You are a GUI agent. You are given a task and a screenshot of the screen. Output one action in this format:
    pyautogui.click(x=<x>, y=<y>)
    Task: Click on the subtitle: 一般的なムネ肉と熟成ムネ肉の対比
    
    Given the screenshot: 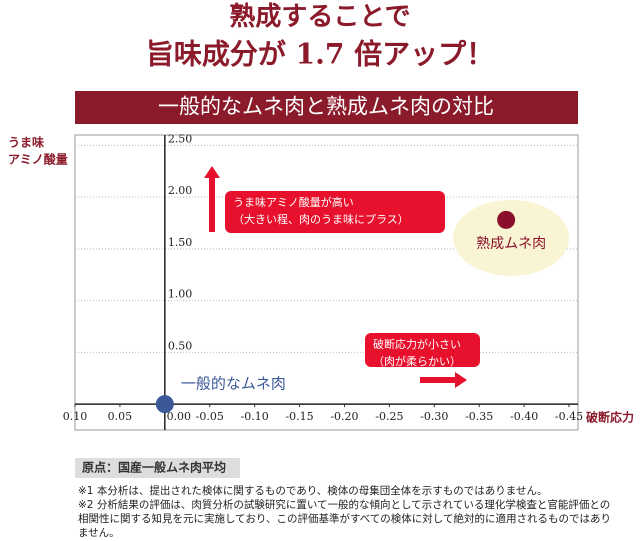 What is the action you would take?
    pyautogui.click(x=326, y=107)
    